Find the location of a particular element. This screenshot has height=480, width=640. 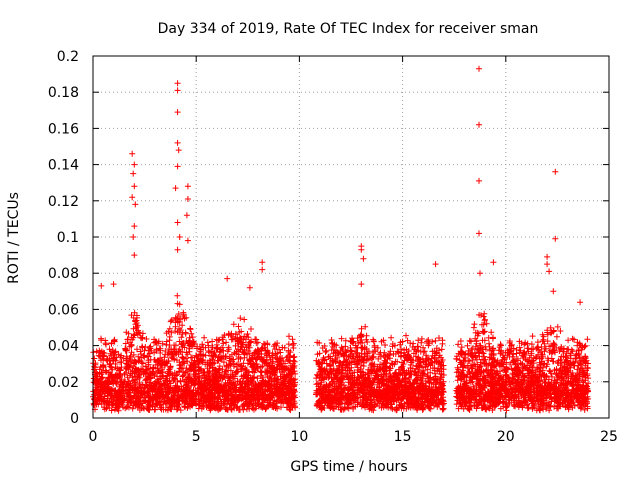

x-tick-label: 5 is located at coordinates (196, 437).